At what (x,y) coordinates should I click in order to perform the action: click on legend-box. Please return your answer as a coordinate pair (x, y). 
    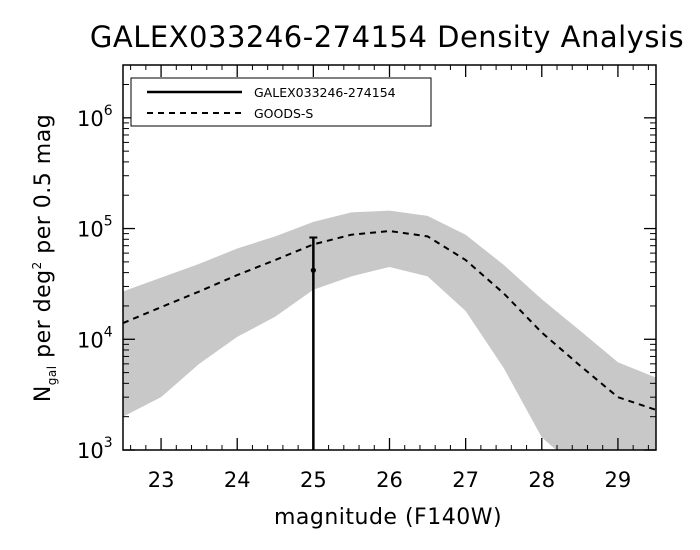
    Looking at the image, I should click on (281, 102).